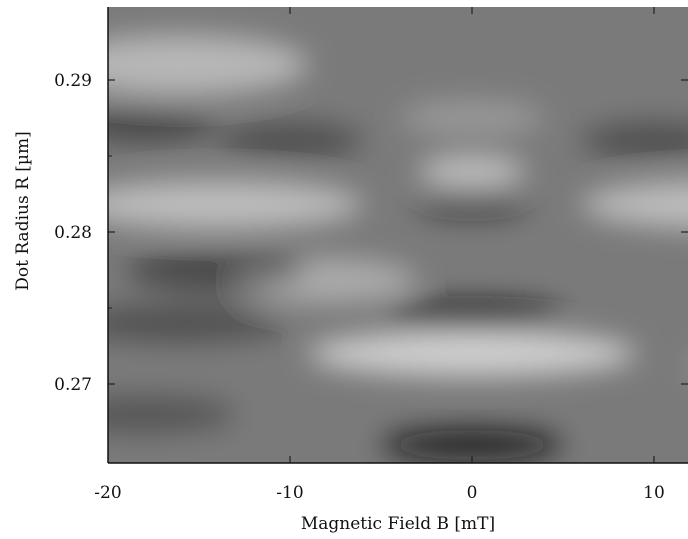 The width and height of the screenshot is (688, 539). What do you see at coordinates (107, 493) in the screenshot?
I see `x-tick-label--20: -20` at bounding box center [107, 493].